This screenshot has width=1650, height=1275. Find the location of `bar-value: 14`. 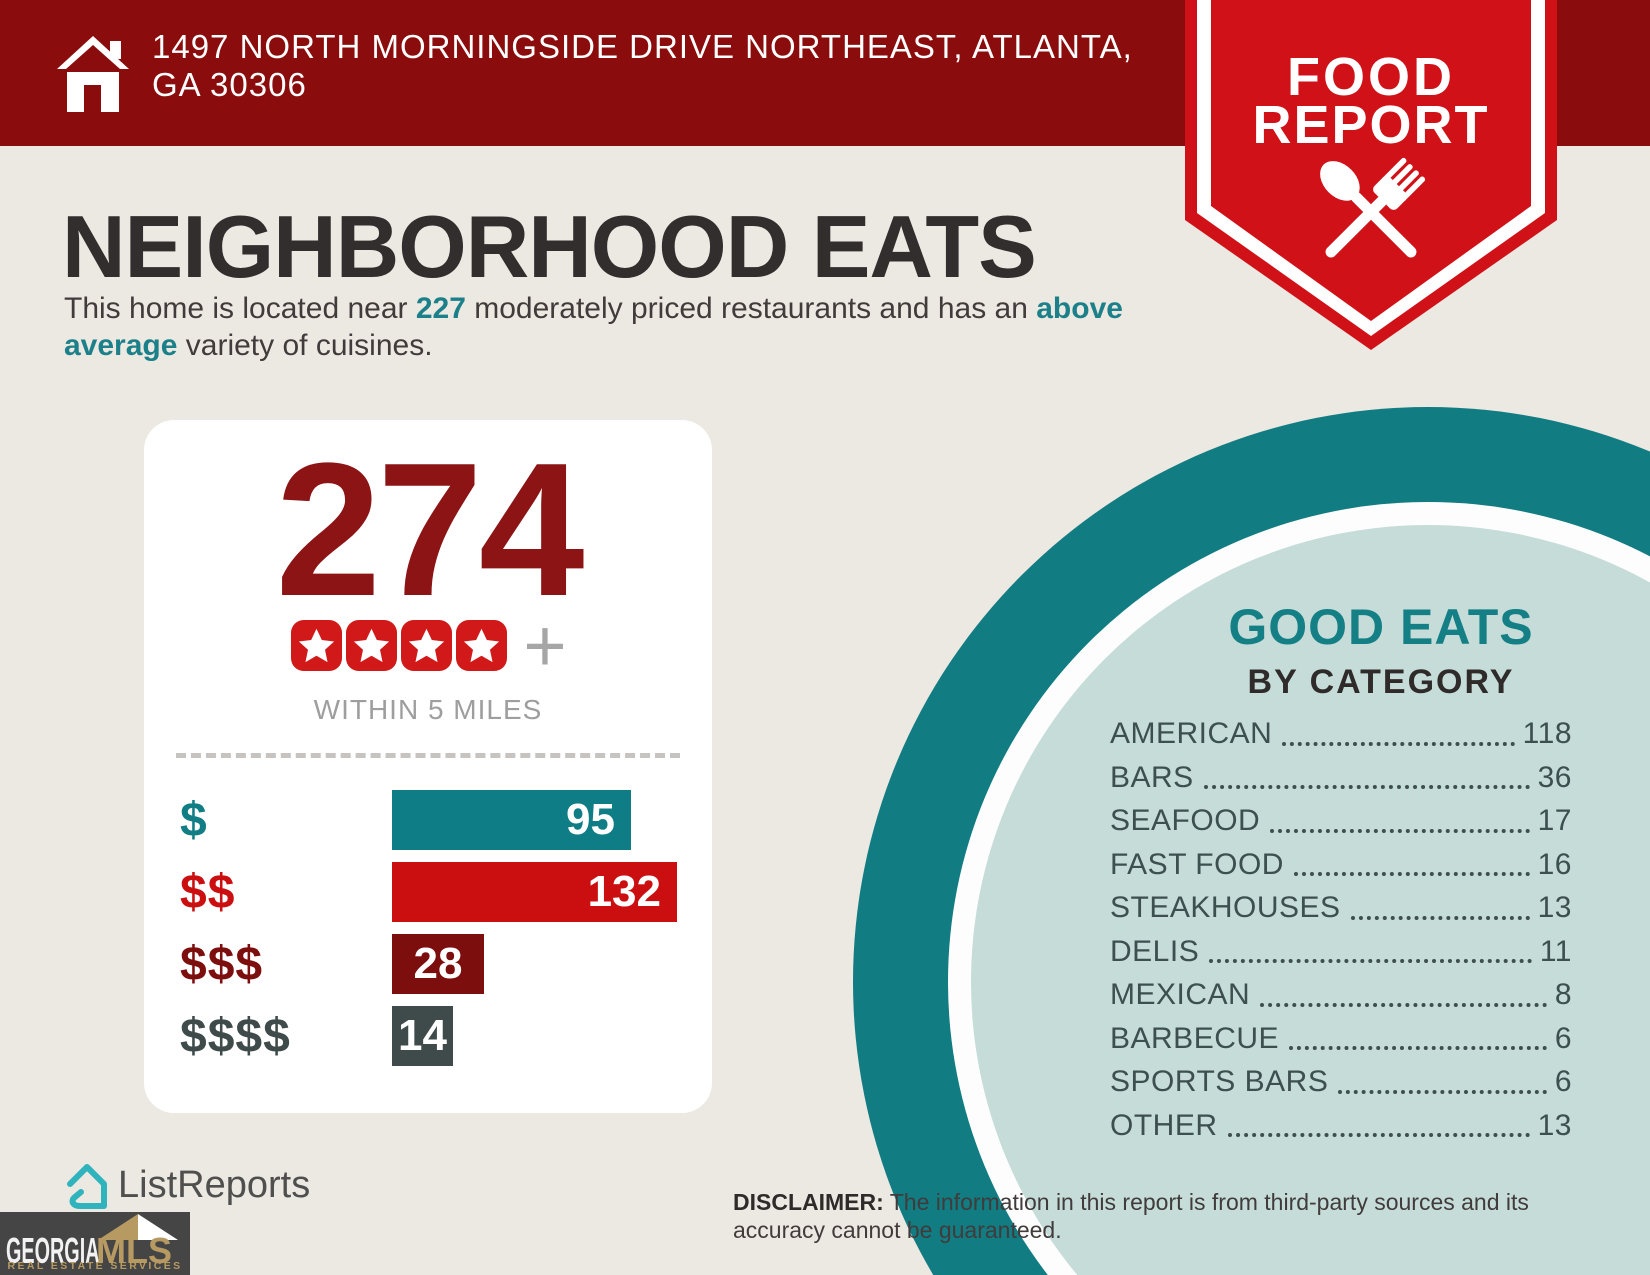

bar-value: 14 is located at coordinates (422, 1035).